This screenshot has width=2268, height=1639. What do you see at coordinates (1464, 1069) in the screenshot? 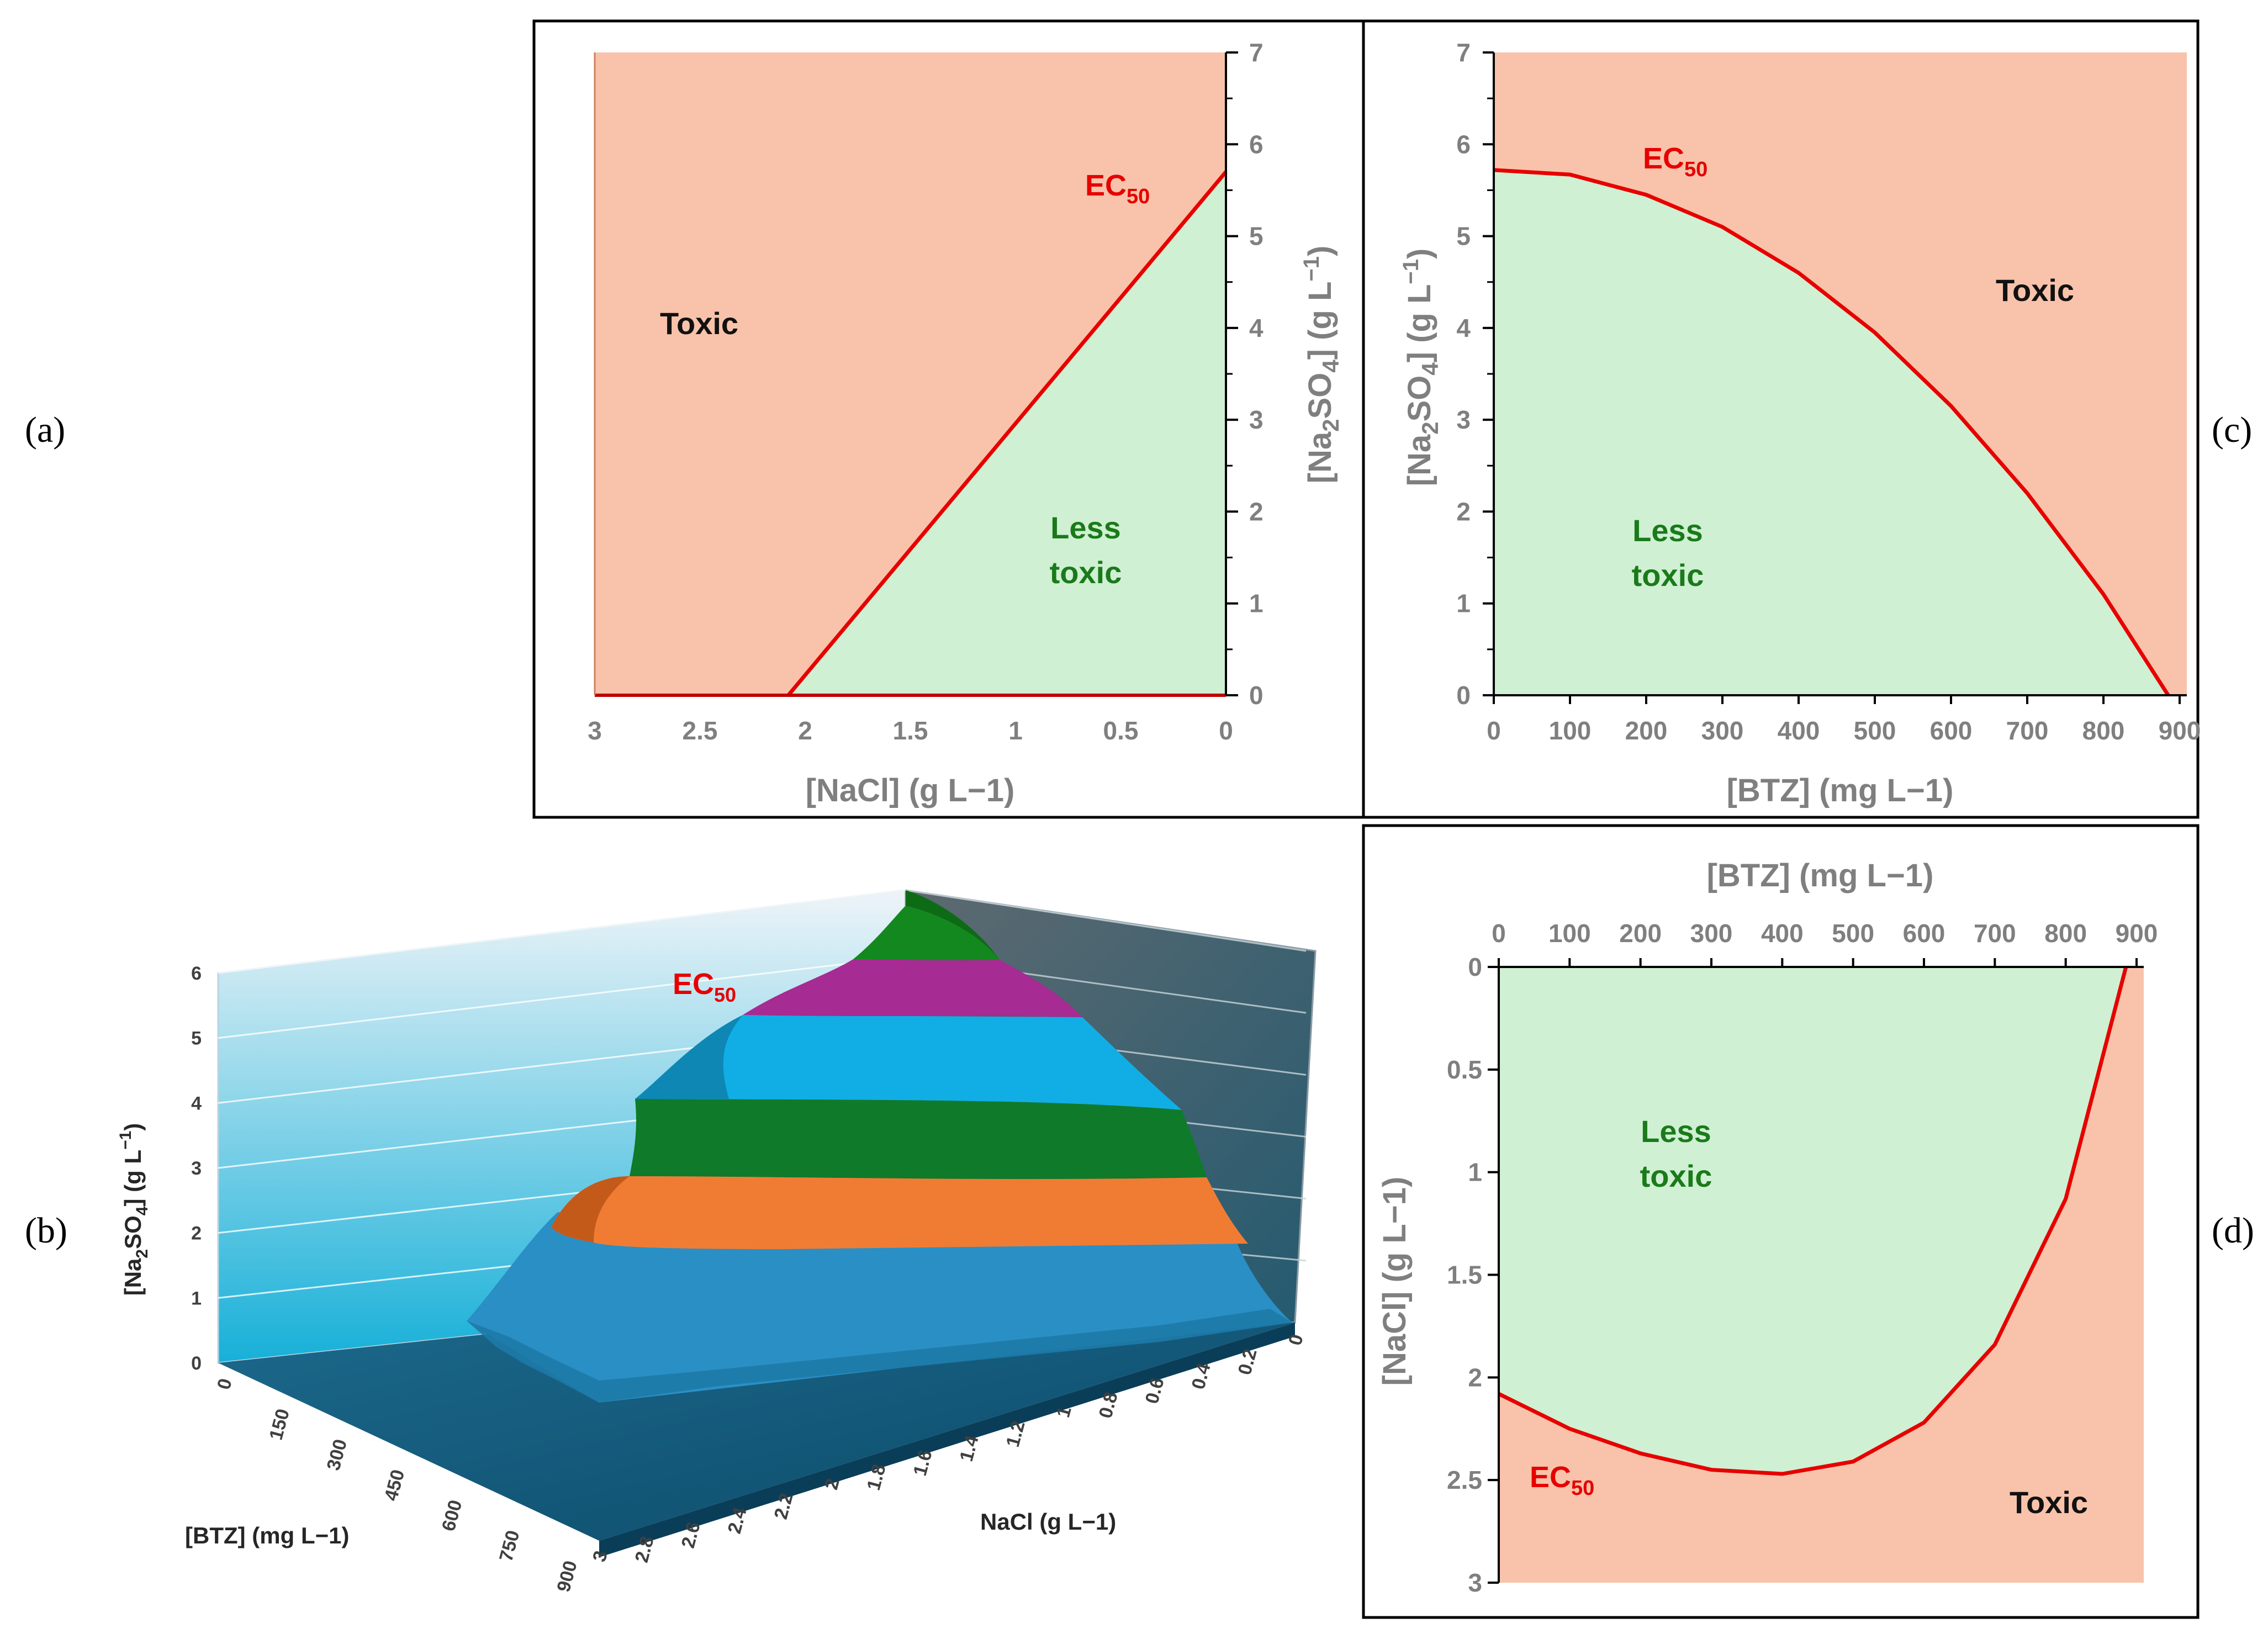
I see `chart-d-ytick-label: 0.5` at bounding box center [1464, 1069].